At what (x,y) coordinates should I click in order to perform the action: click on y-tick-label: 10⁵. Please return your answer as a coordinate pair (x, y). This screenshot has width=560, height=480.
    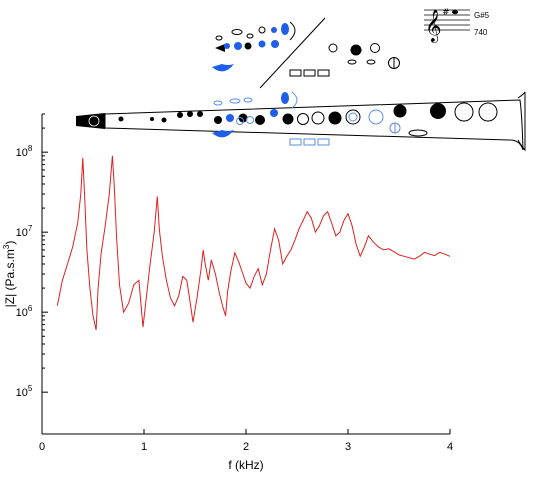
    Looking at the image, I should click on (24, 391).